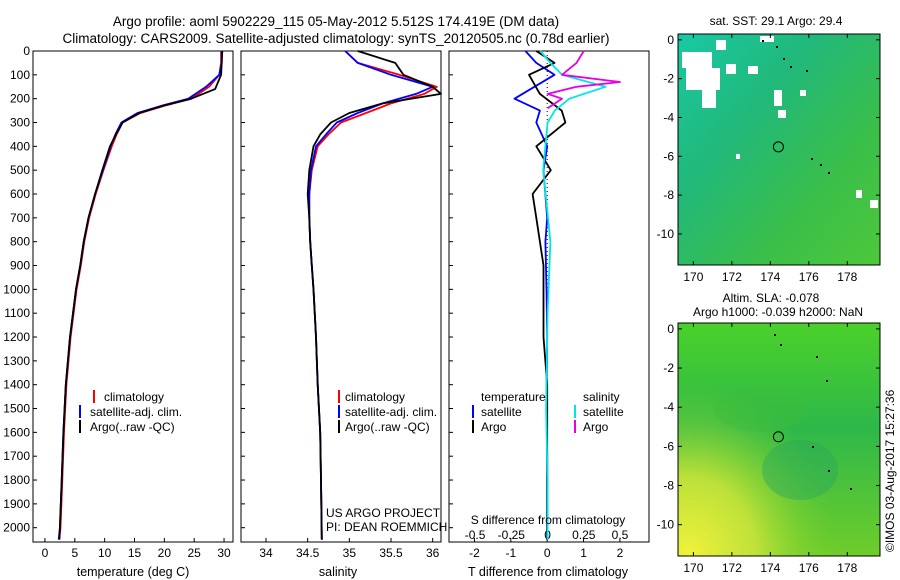 The image size is (900, 580). I want to click on y-tick-label: 1900, so click(16, 504).